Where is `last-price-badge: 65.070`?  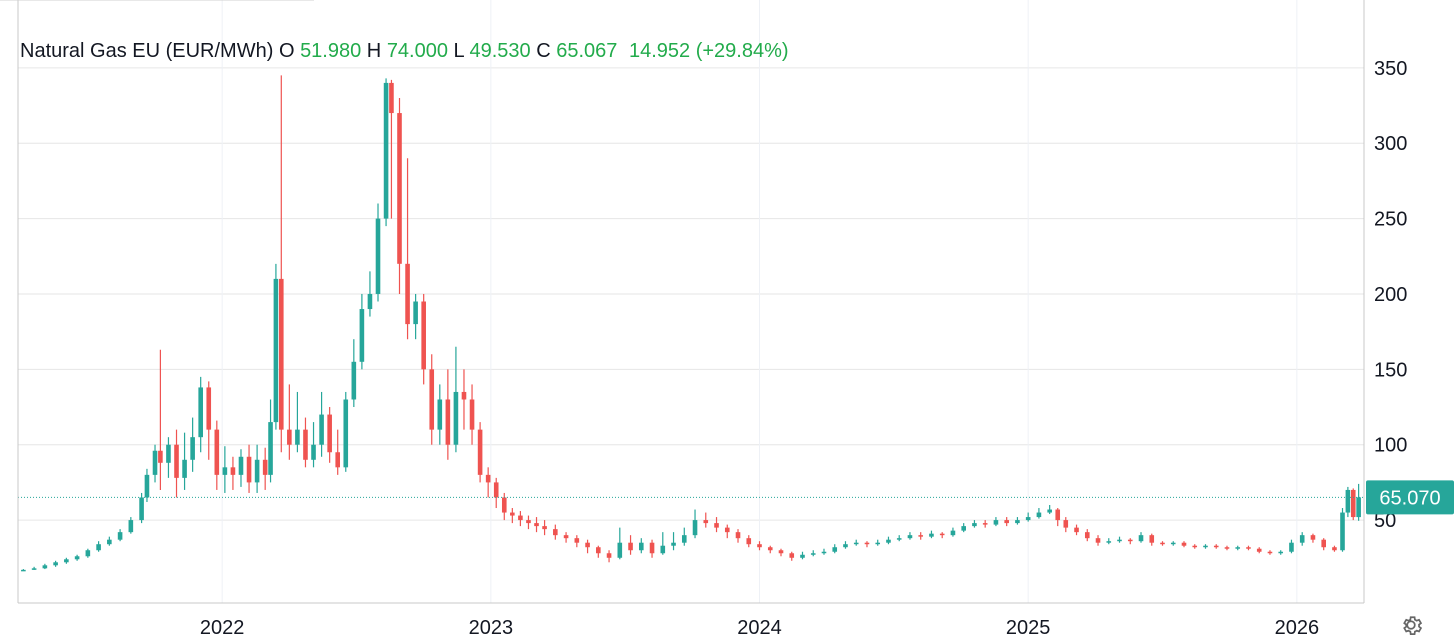 last-price-badge: 65.070 is located at coordinates (1410, 497).